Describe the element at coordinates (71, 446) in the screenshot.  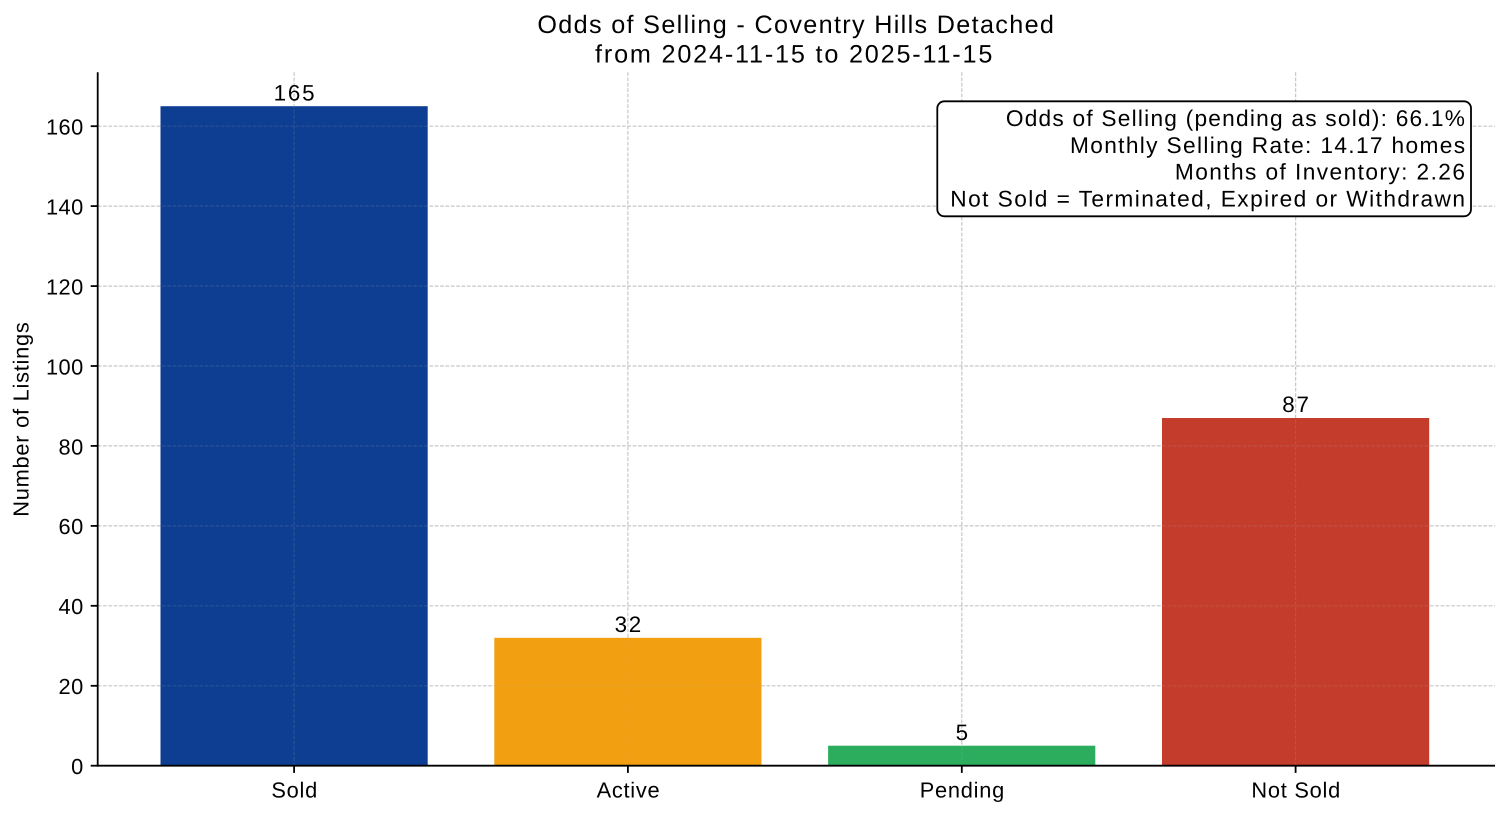
I see `svg-text: 80` at that location.